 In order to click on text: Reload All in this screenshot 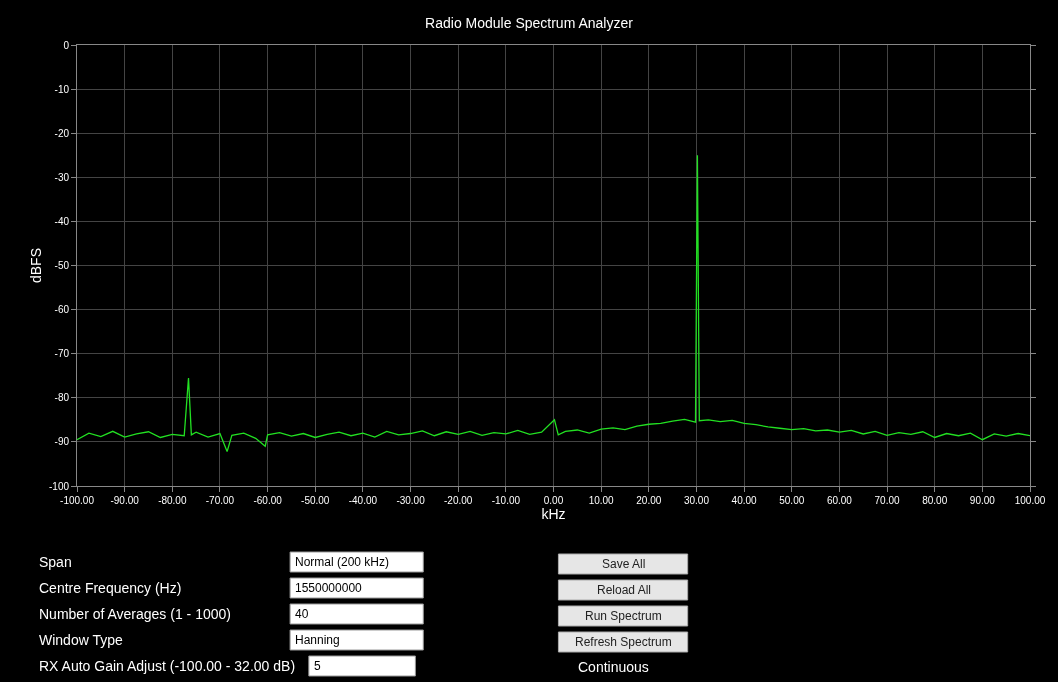, I will do `click(624, 590)`.